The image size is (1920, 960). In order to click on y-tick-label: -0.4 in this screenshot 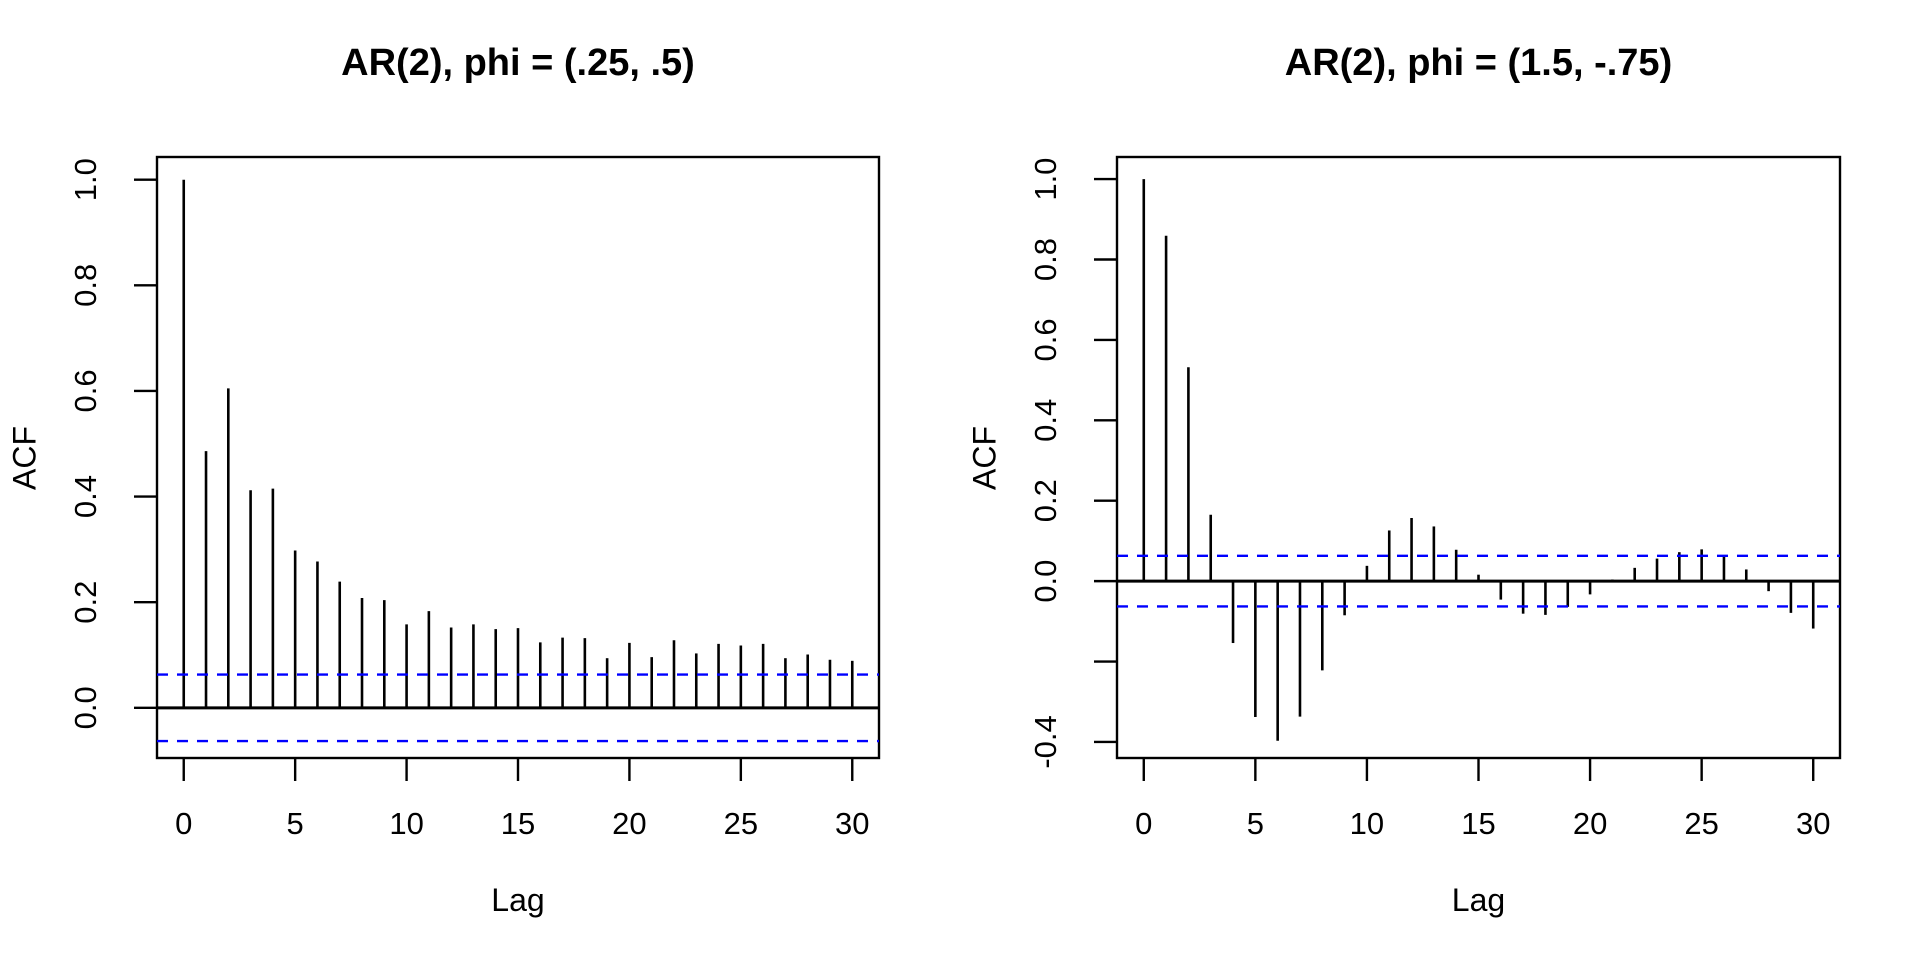, I will do `click(1045, 741)`.